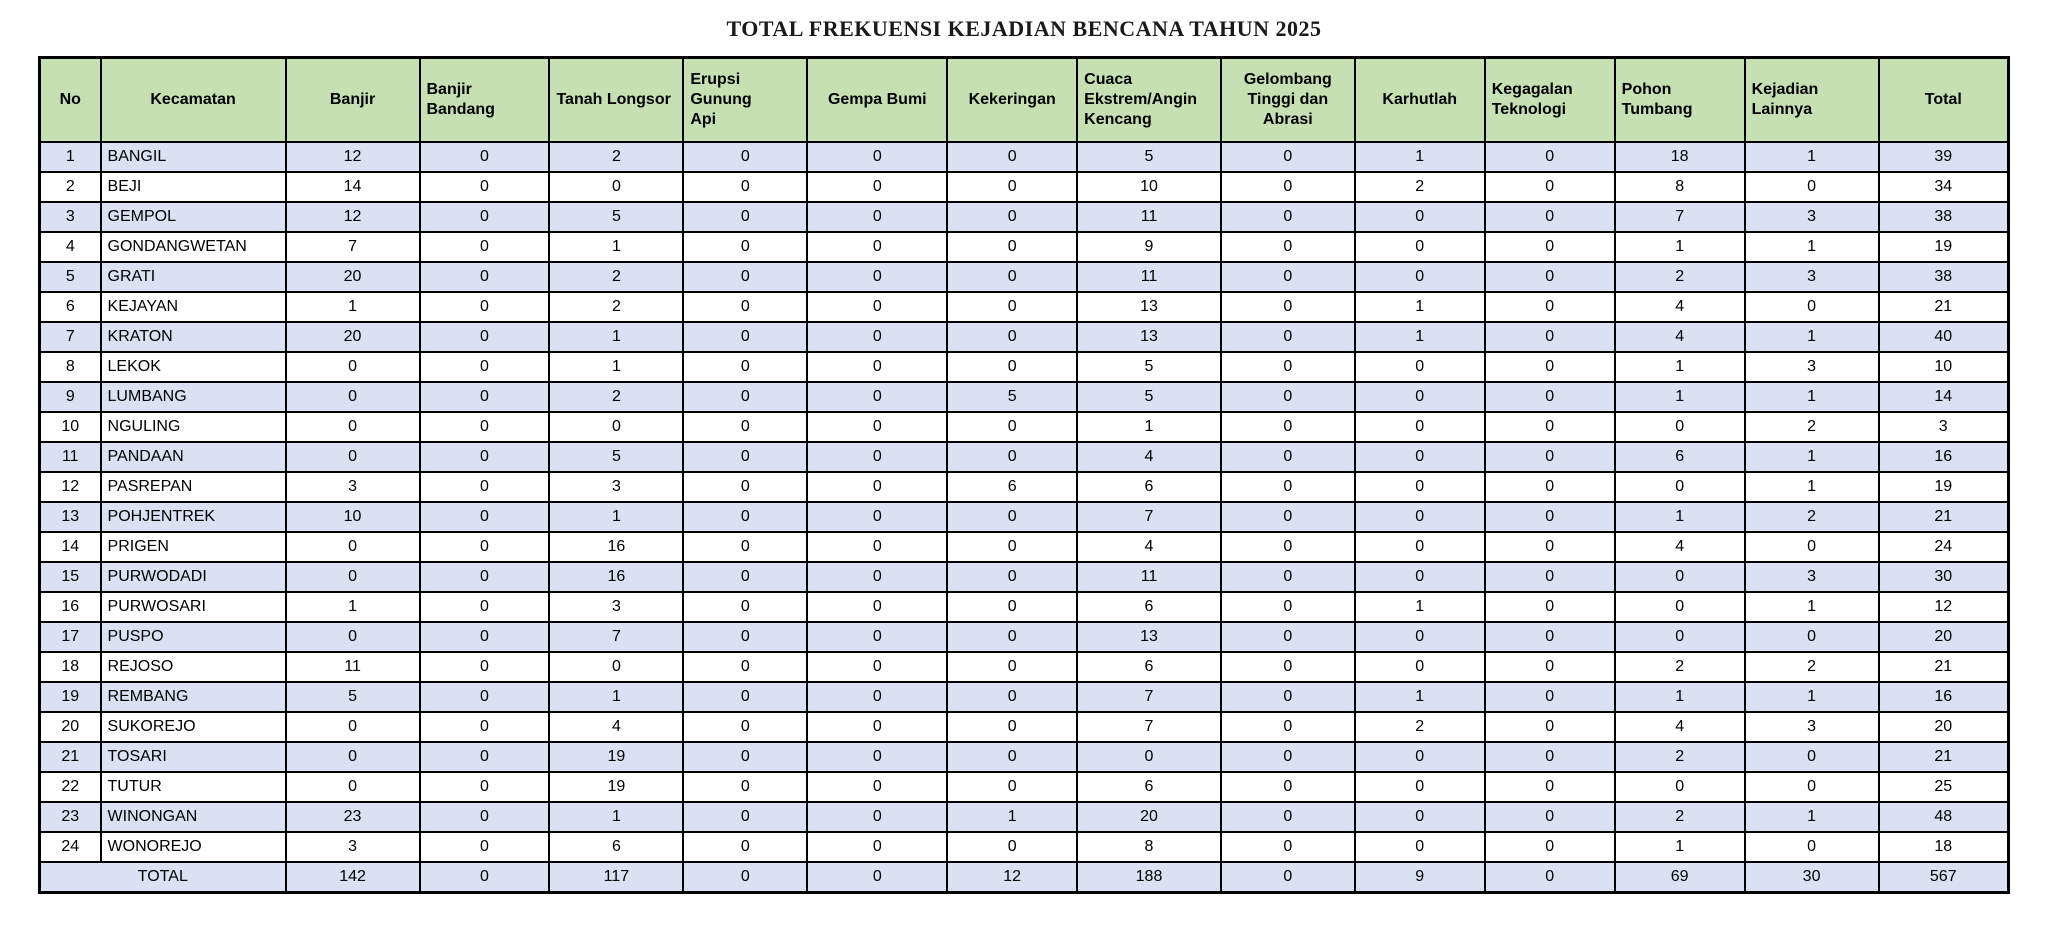 The height and width of the screenshot is (950, 2048). What do you see at coordinates (352, 877) in the screenshot?
I see `grand-total-value-cell: 142` at bounding box center [352, 877].